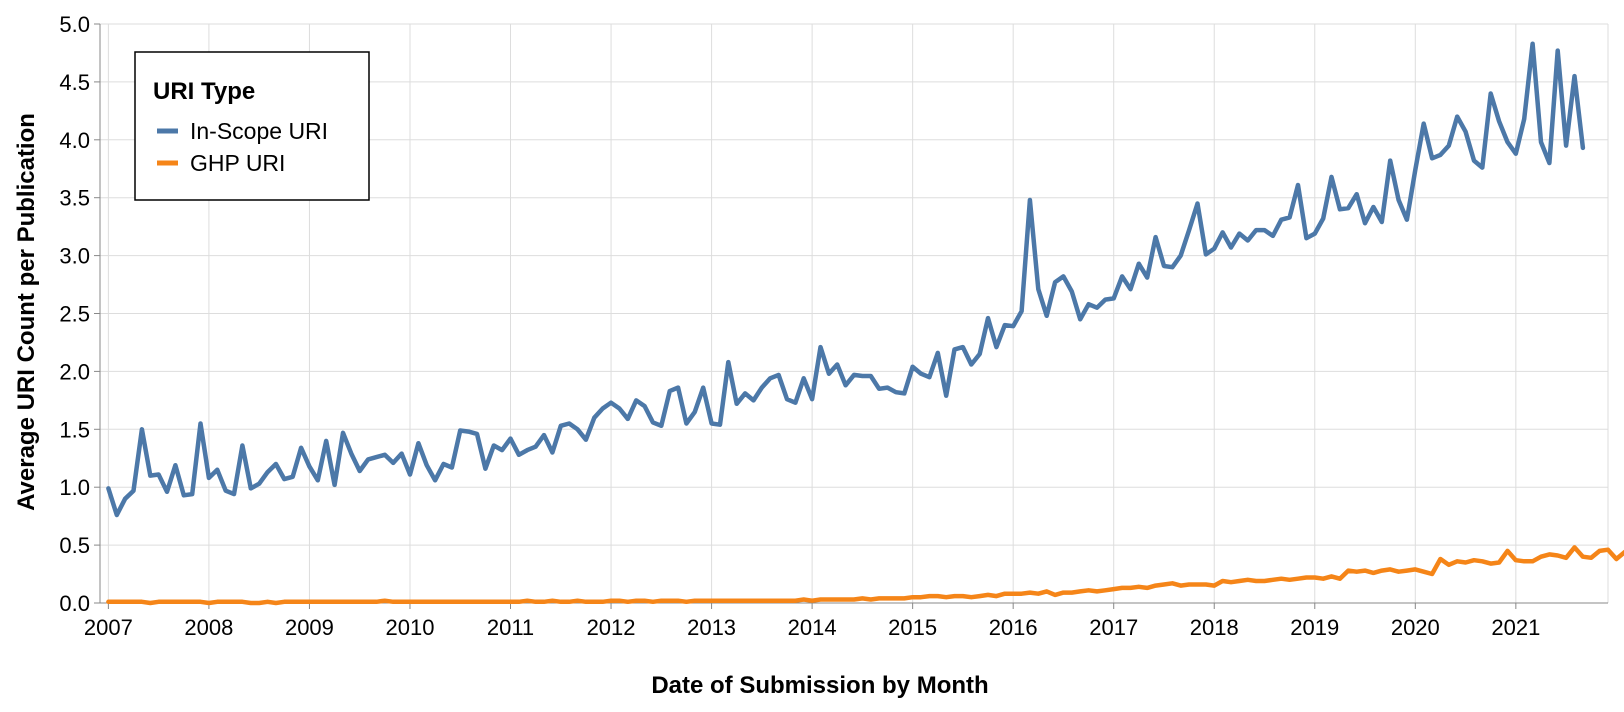 The width and height of the screenshot is (1624, 712). Describe the element at coordinates (1415, 627) in the screenshot. I see `x-tick-label: 2020` at that location.